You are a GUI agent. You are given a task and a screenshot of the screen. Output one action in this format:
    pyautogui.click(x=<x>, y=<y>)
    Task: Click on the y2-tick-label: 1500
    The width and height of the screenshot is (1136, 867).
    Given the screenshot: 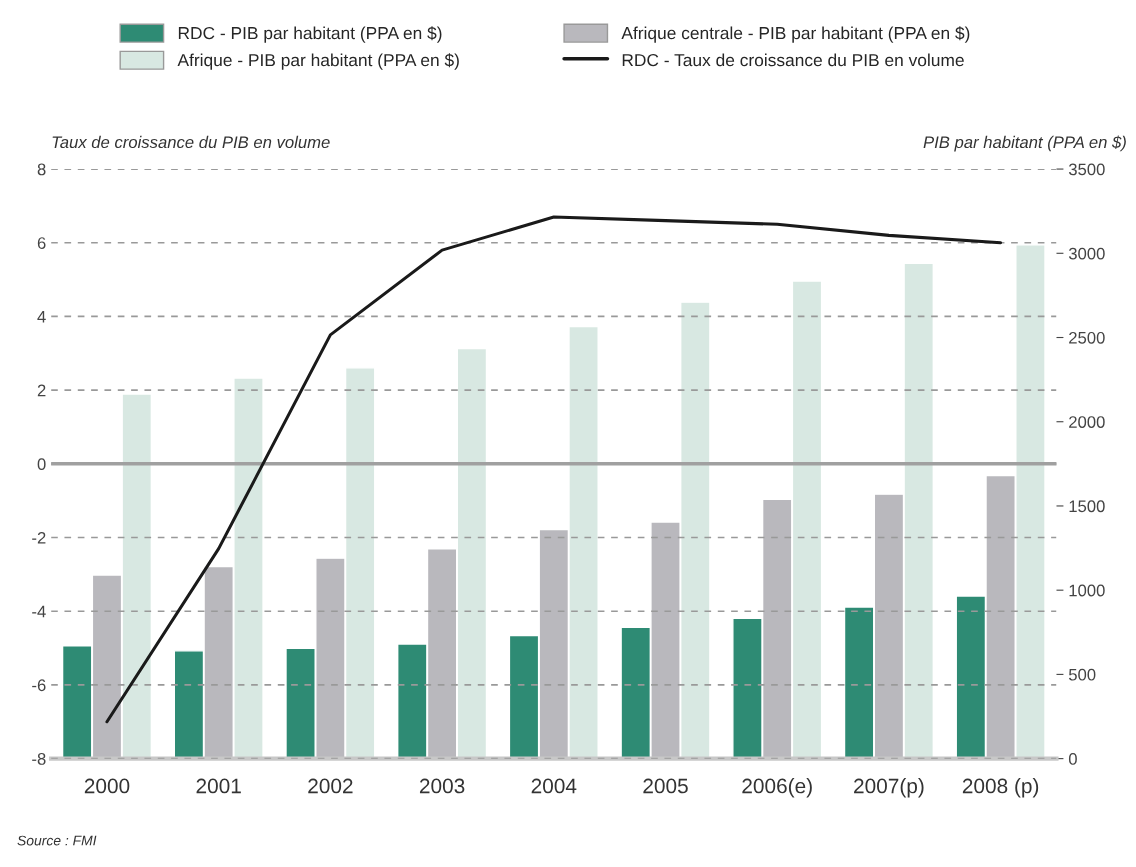 What is the action you would take?
    pyautogui.click(x=1087, y=506)
    